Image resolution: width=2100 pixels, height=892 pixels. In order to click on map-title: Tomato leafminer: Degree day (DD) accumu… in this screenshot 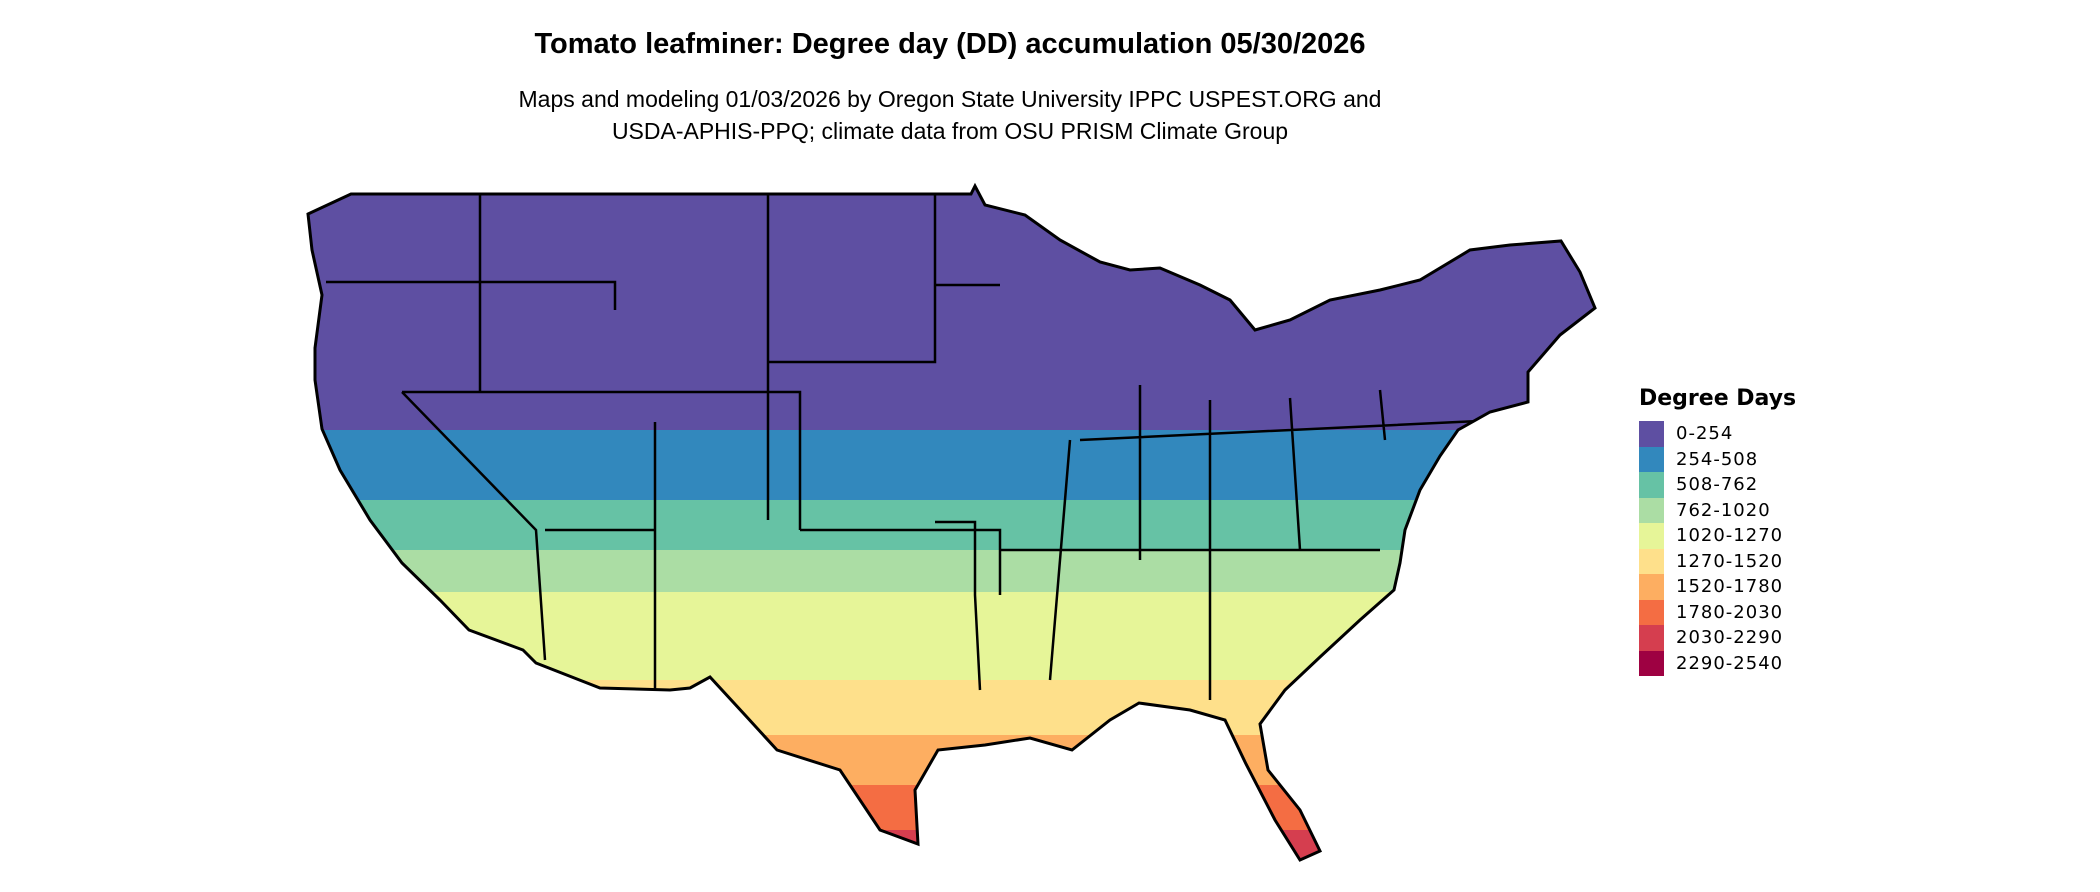, I will do `click(950, 44)`.